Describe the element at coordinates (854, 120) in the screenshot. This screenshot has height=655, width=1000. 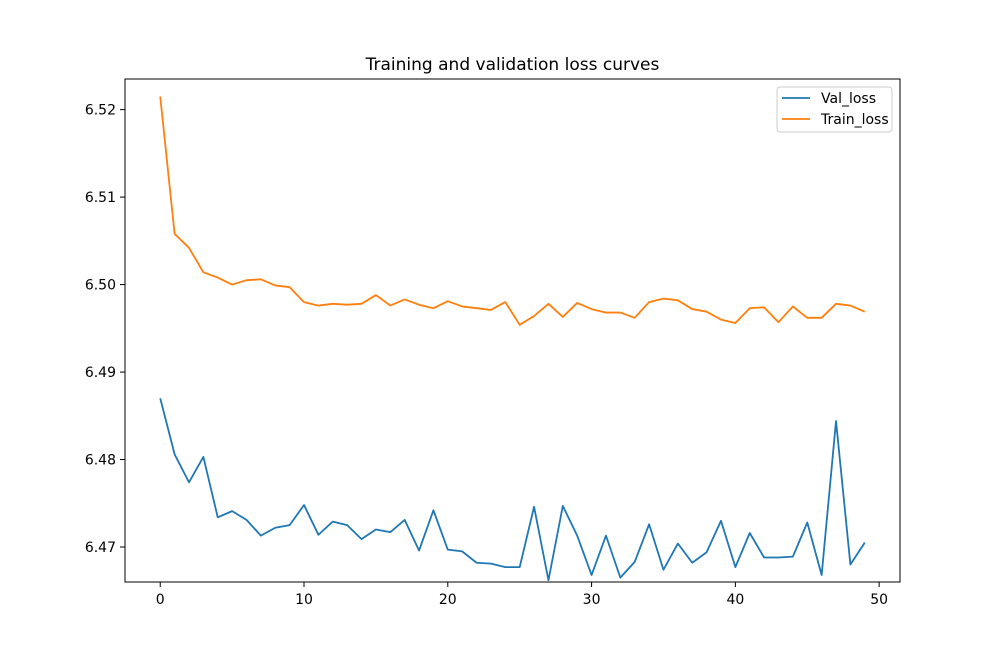
I see `legend-label-train-loss: Train_loss` at that location.